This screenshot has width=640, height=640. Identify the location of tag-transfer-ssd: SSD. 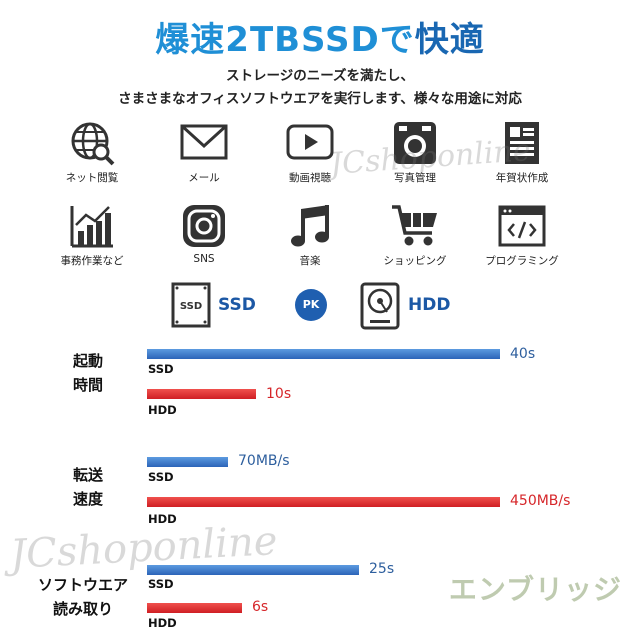
(161, 477).